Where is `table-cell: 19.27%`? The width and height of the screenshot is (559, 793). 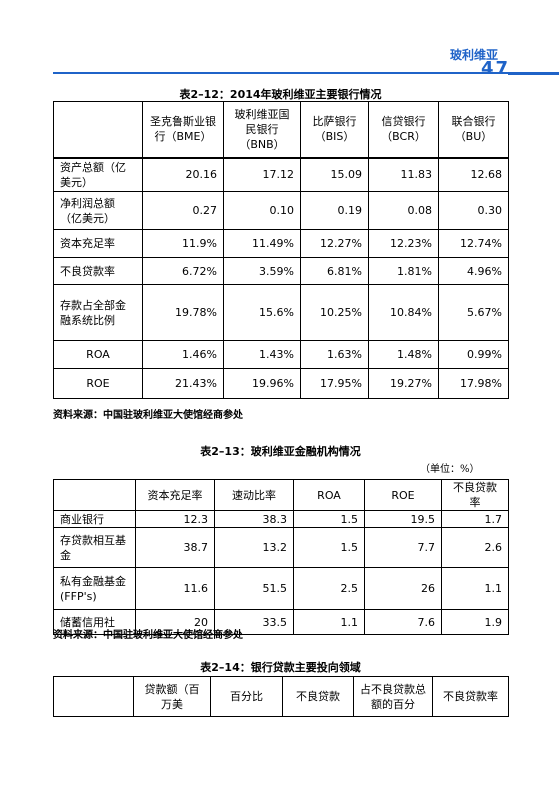 table-cell: 19.27% is located at coordinates (403, 383).